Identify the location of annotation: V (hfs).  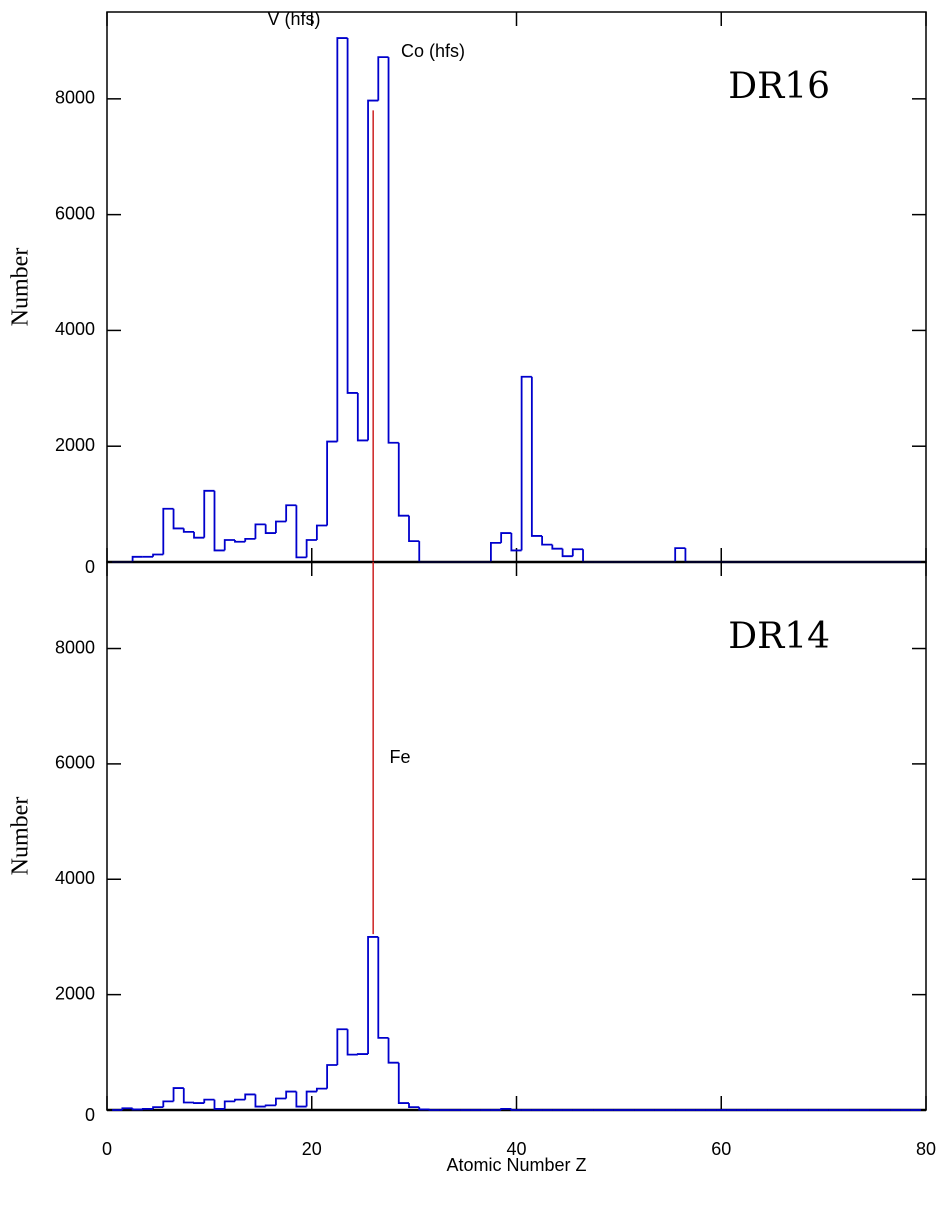
(293, 19).